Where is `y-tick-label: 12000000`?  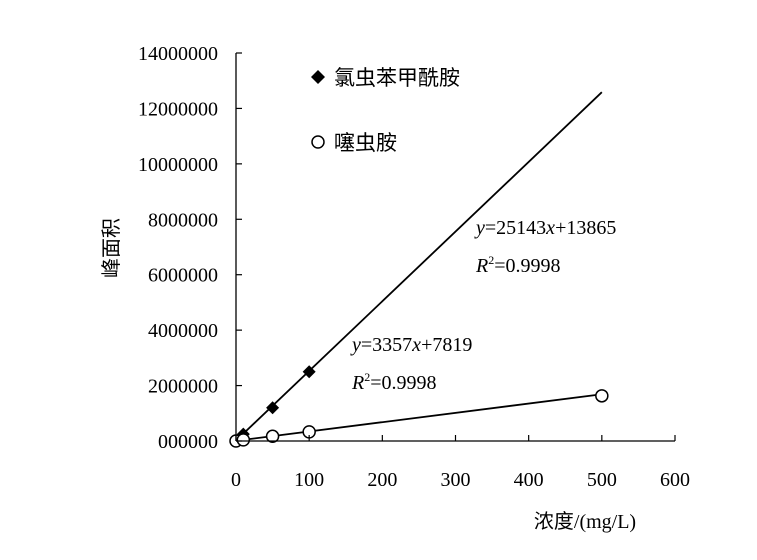 y-tick-label: 12000000 is located at coordinates (178, 109).